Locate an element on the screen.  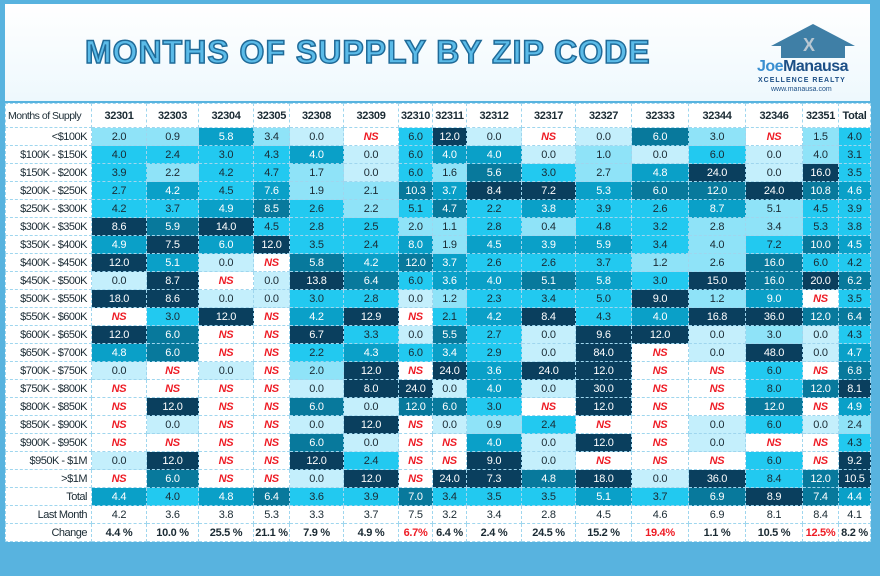
table-cell: 12.9 is located at coordinates (371, 316).